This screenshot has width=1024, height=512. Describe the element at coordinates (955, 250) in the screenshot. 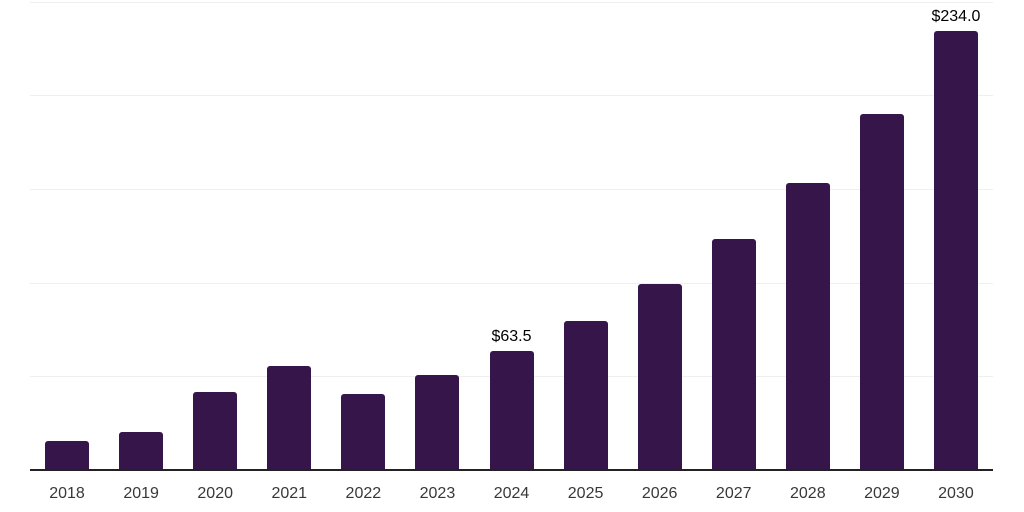

I see `bar-2030` at that location.